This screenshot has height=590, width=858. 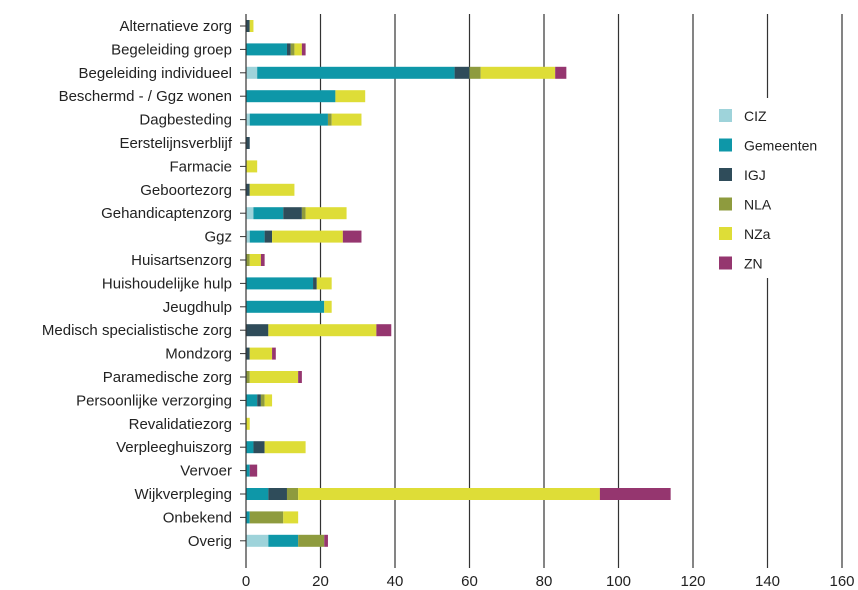 I want to click on legend-label: Gemeenten, so click(x=780, y=146).